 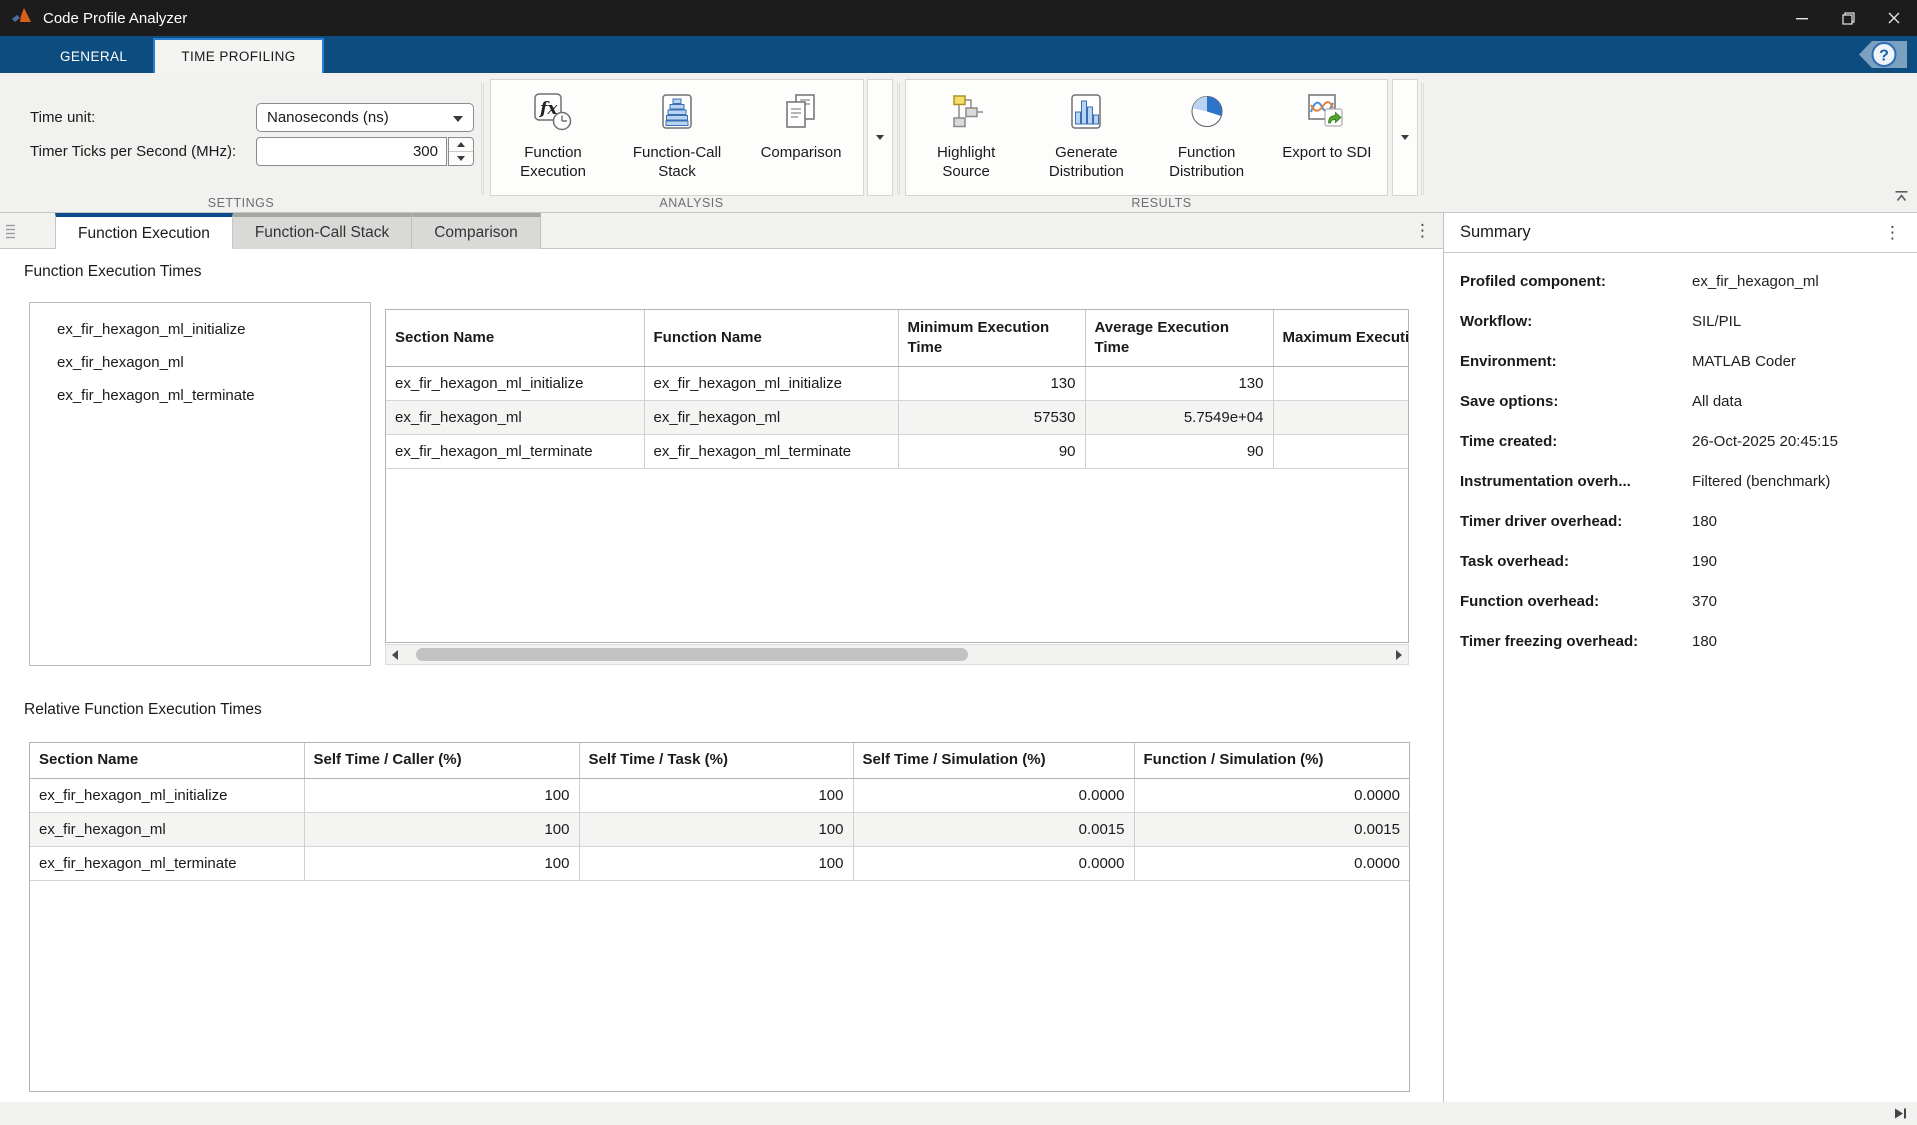 I want to click on column-header: Self Time / Simulation (%), so click(x=994, y=761).